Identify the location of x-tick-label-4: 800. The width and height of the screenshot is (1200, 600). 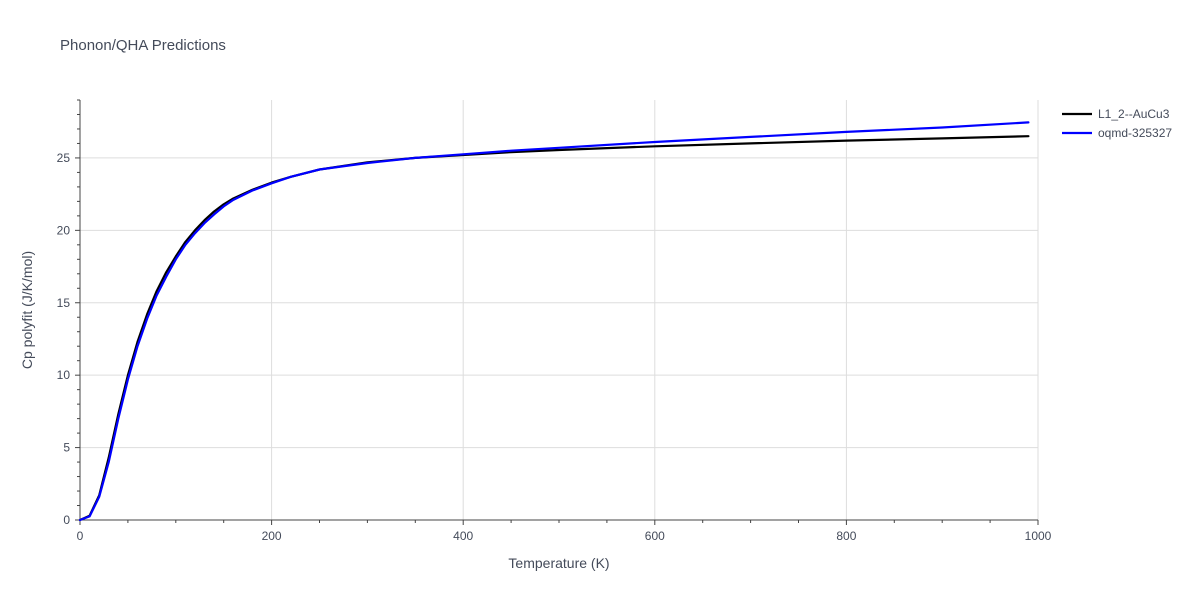
(846, 536).